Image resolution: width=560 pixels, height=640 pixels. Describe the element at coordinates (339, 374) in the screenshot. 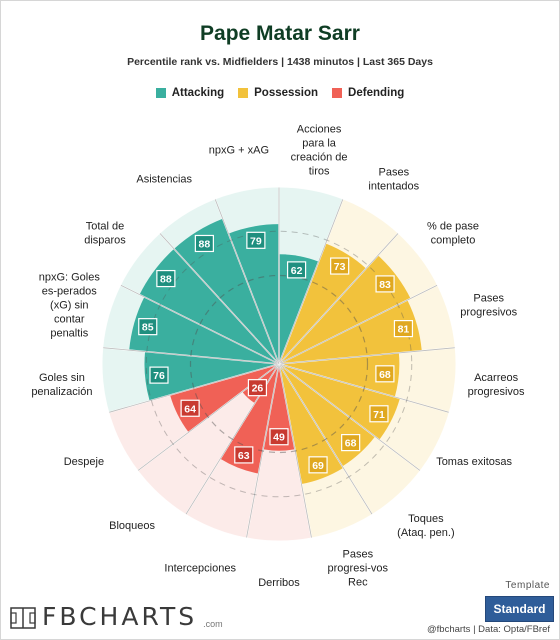

I see `bar-acarreos-progresivos` at that location.